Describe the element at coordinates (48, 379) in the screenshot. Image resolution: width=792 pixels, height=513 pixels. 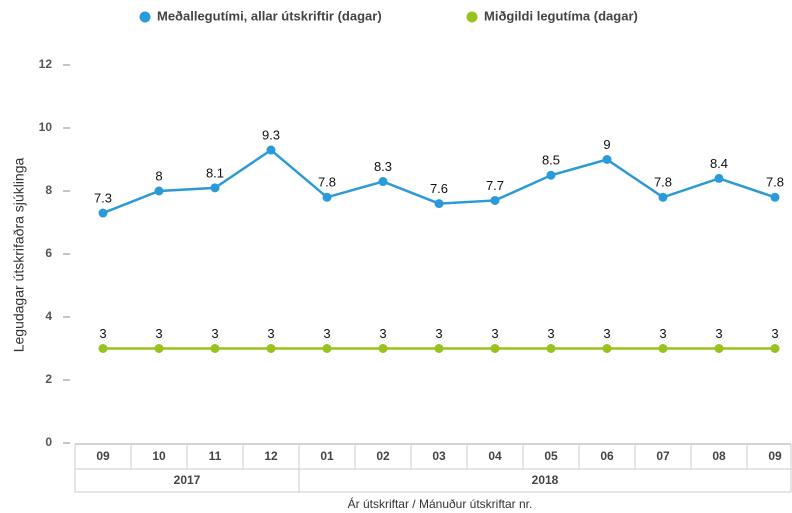
I see `y-tick-label: 2` at that location.